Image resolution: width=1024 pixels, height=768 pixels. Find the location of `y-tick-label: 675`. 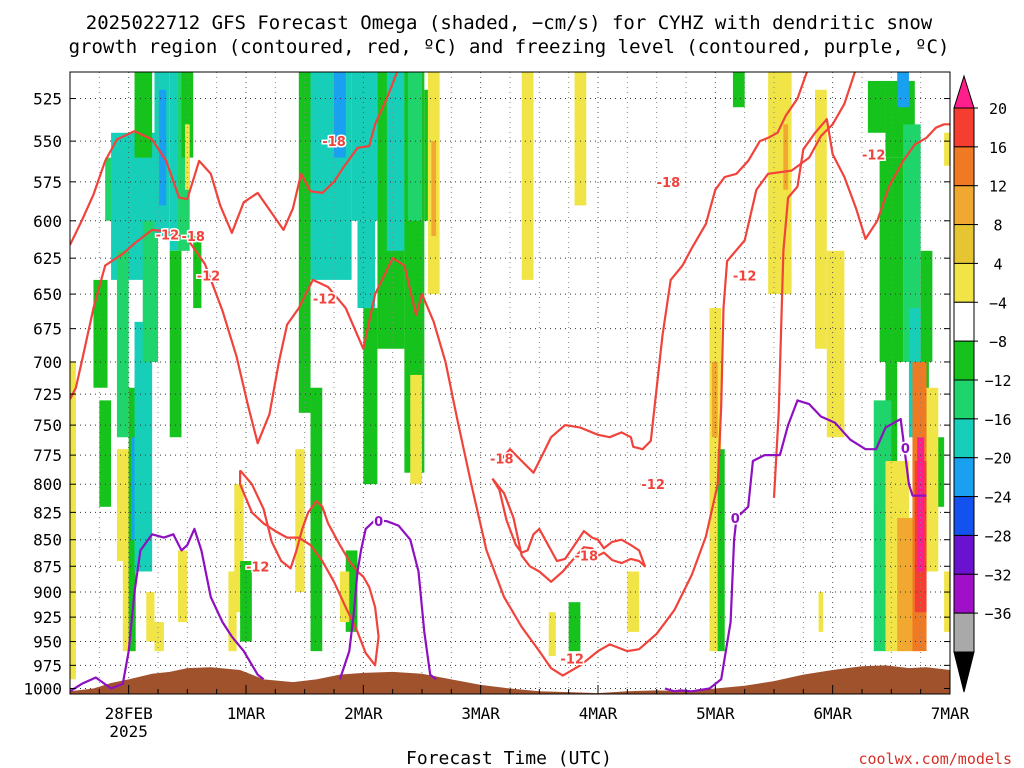

y-tick-label: 675 is located at coordinates (47, 329).